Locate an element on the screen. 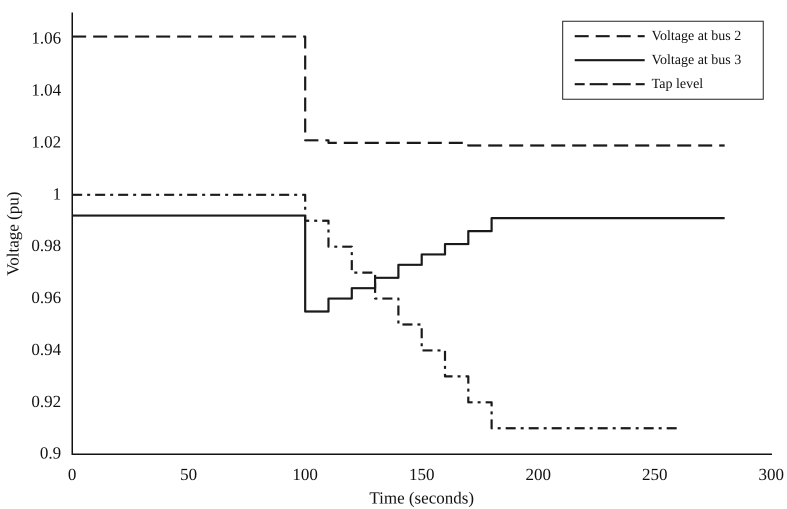 The image size is (787, 509). y-tick-label: 0.92 is located at coordinates (46, 401).